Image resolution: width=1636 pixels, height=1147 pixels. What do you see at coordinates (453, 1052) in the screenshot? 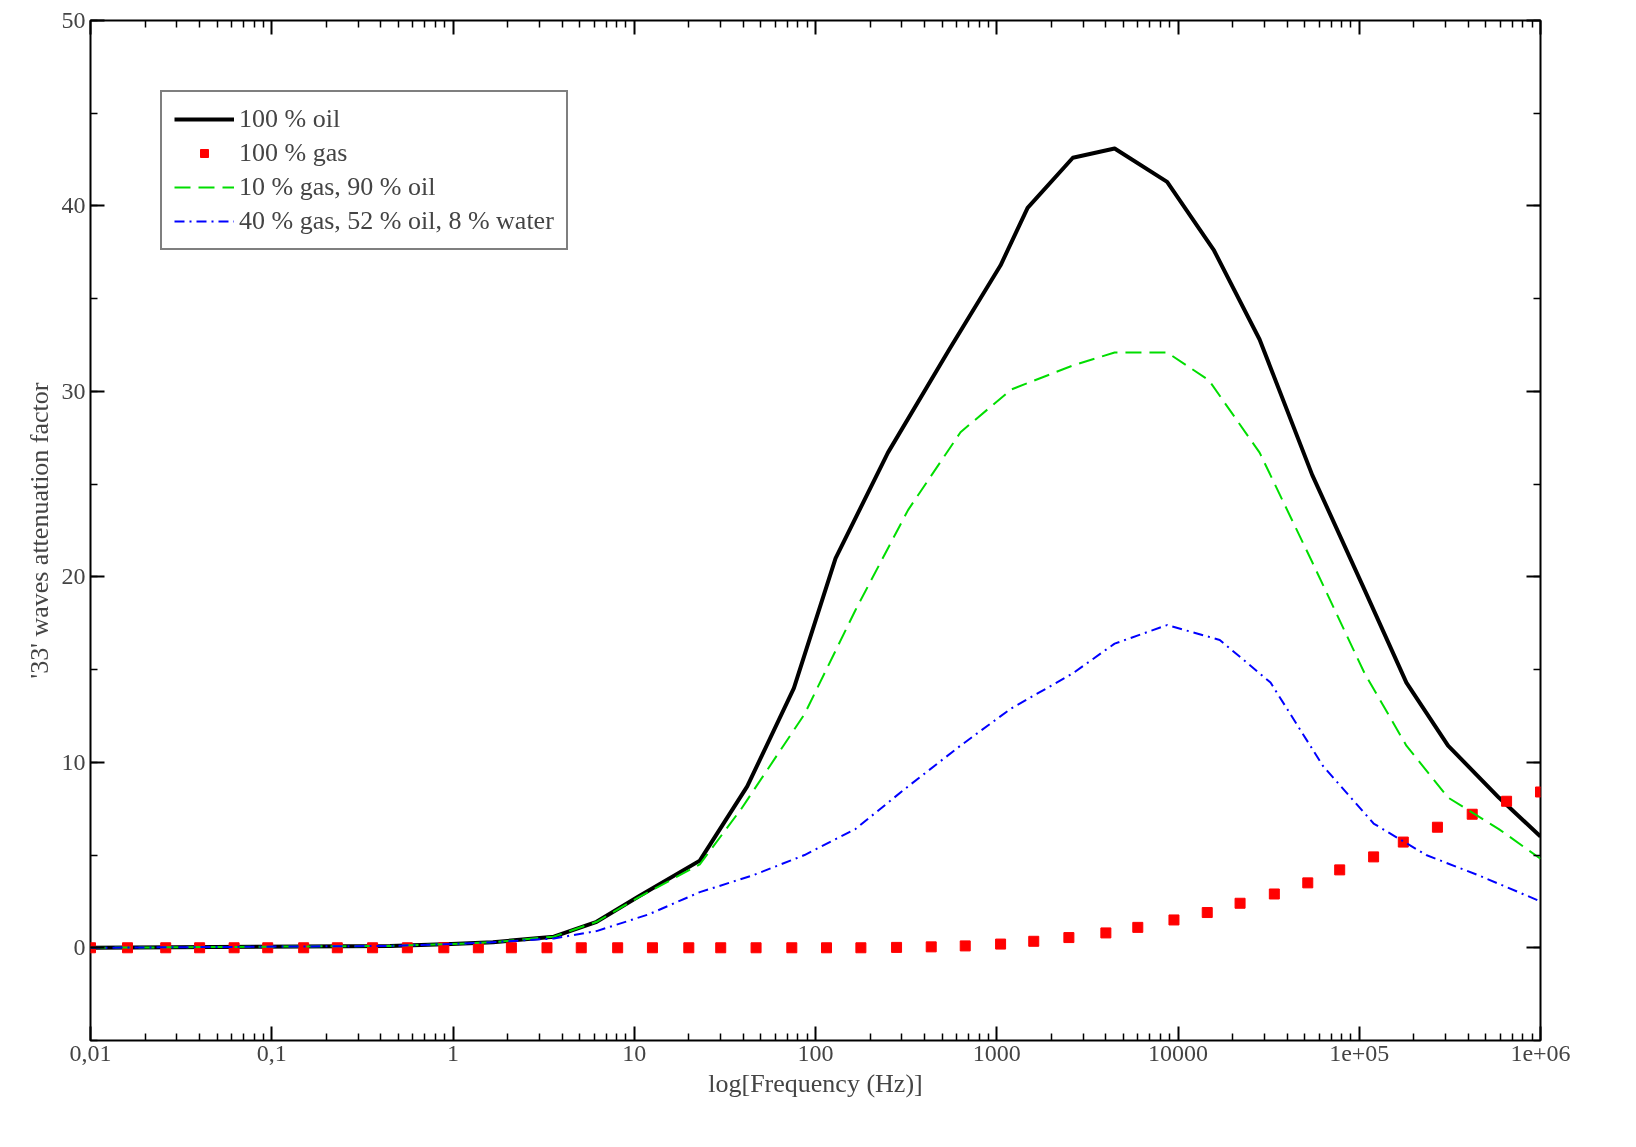
I see `x-tick-label: 1` at bounding box center [453, 1052].